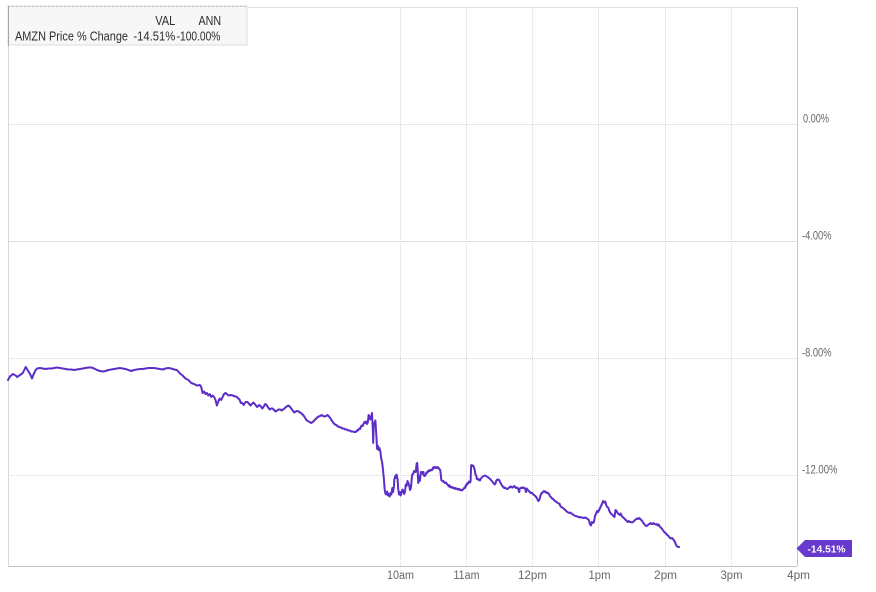  What do you see at coordinates (798, 576) in the screenshot?
I see `svg-text: 4pm` at bounding box center [798, 576].